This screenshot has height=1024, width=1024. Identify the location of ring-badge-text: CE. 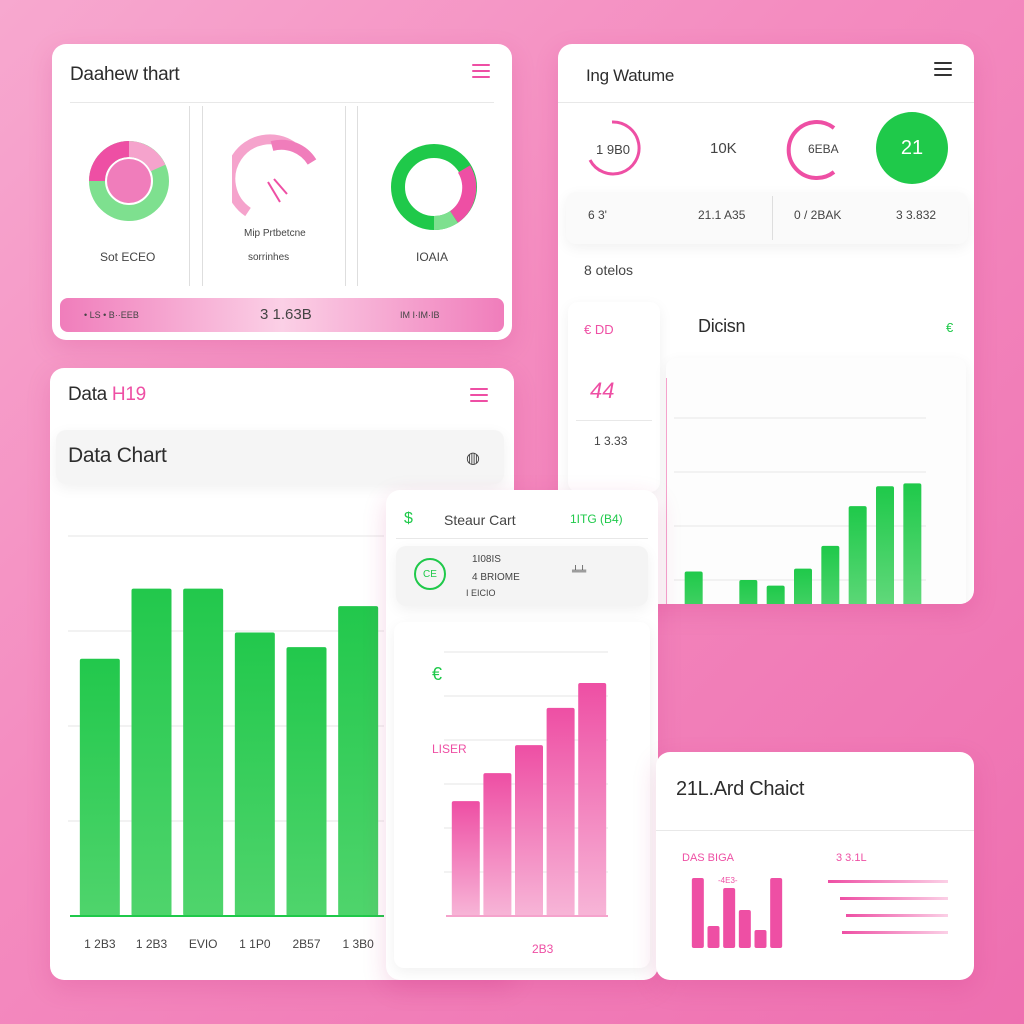
(430, 574).